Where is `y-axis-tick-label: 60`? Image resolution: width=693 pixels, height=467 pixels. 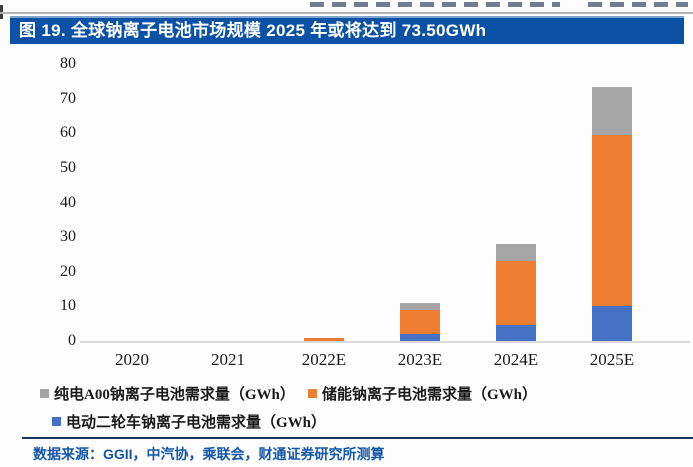 y-axis-tick-label: 60 is located at coordinates (68, 133).